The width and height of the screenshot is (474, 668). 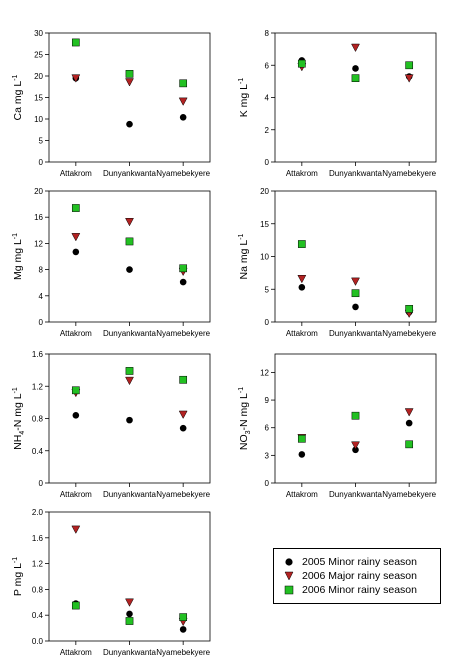 I want to click on square-marker-icon, so click(x=289, y=590).